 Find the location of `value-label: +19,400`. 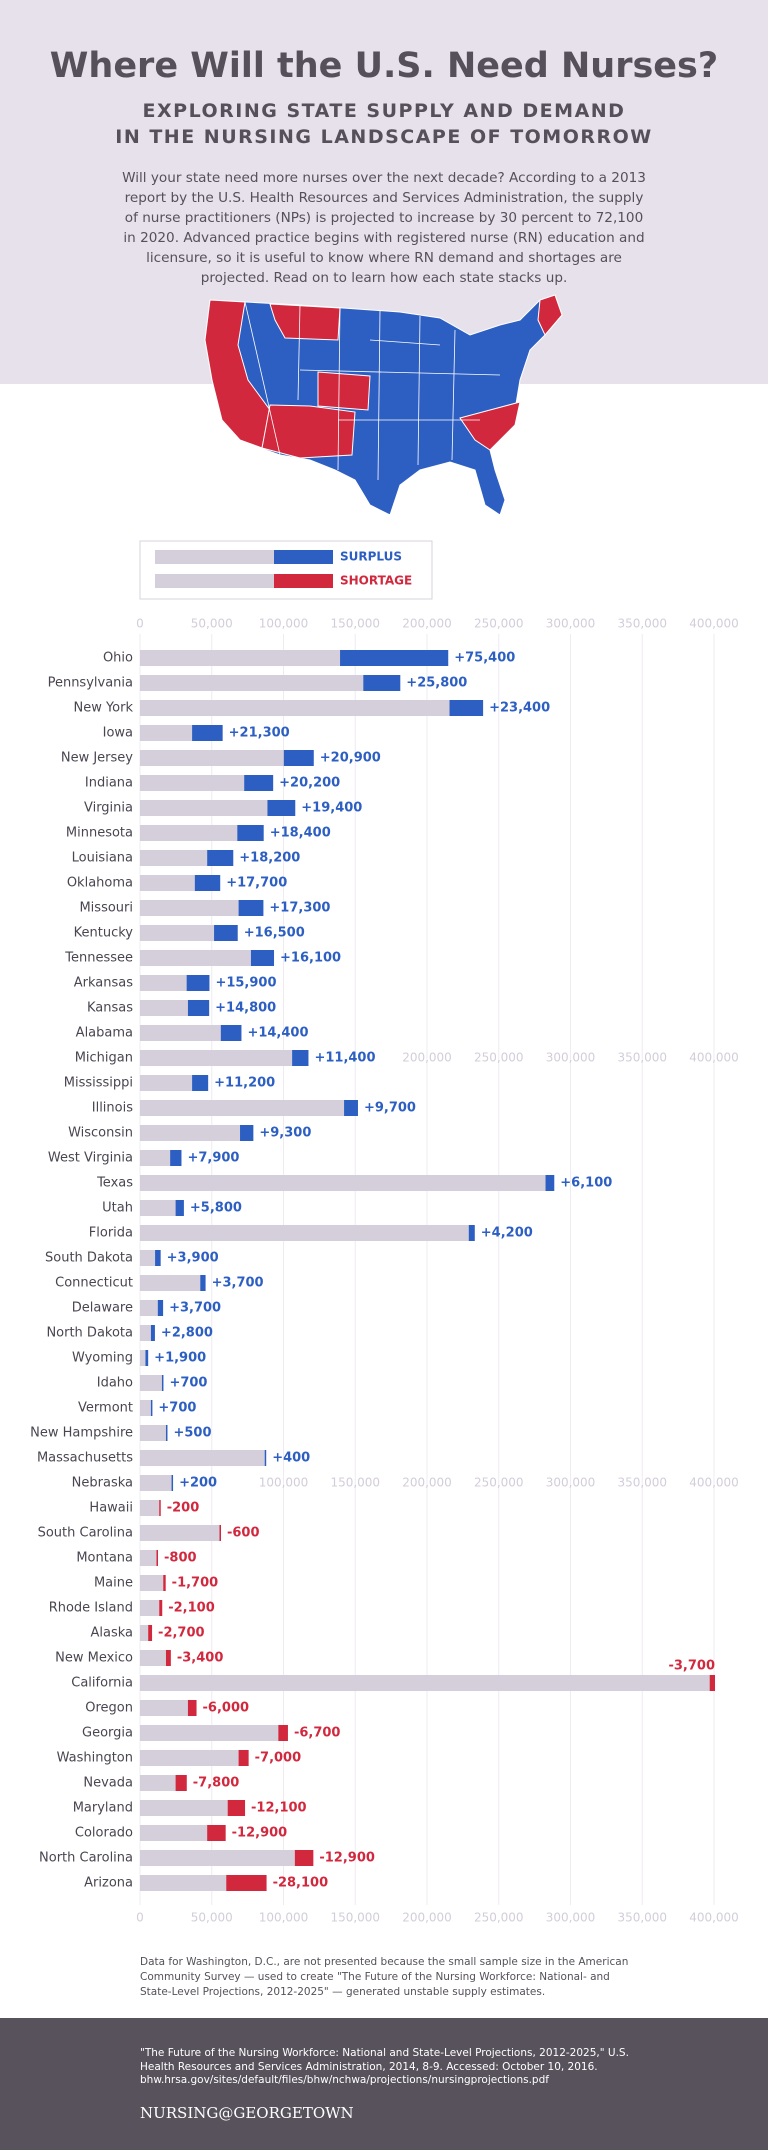

value-label: +19,400 is located at coordinates (331, 808).